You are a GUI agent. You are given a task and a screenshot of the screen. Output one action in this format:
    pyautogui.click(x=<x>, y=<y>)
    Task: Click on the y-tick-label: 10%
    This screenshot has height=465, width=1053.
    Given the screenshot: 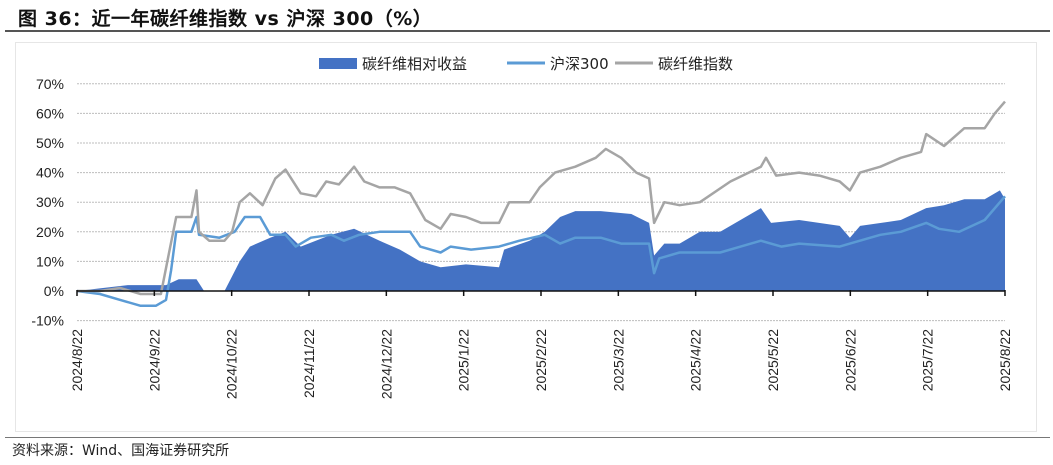 What is the action you would take?
    pyautogui.click(x=50, y=261)
    